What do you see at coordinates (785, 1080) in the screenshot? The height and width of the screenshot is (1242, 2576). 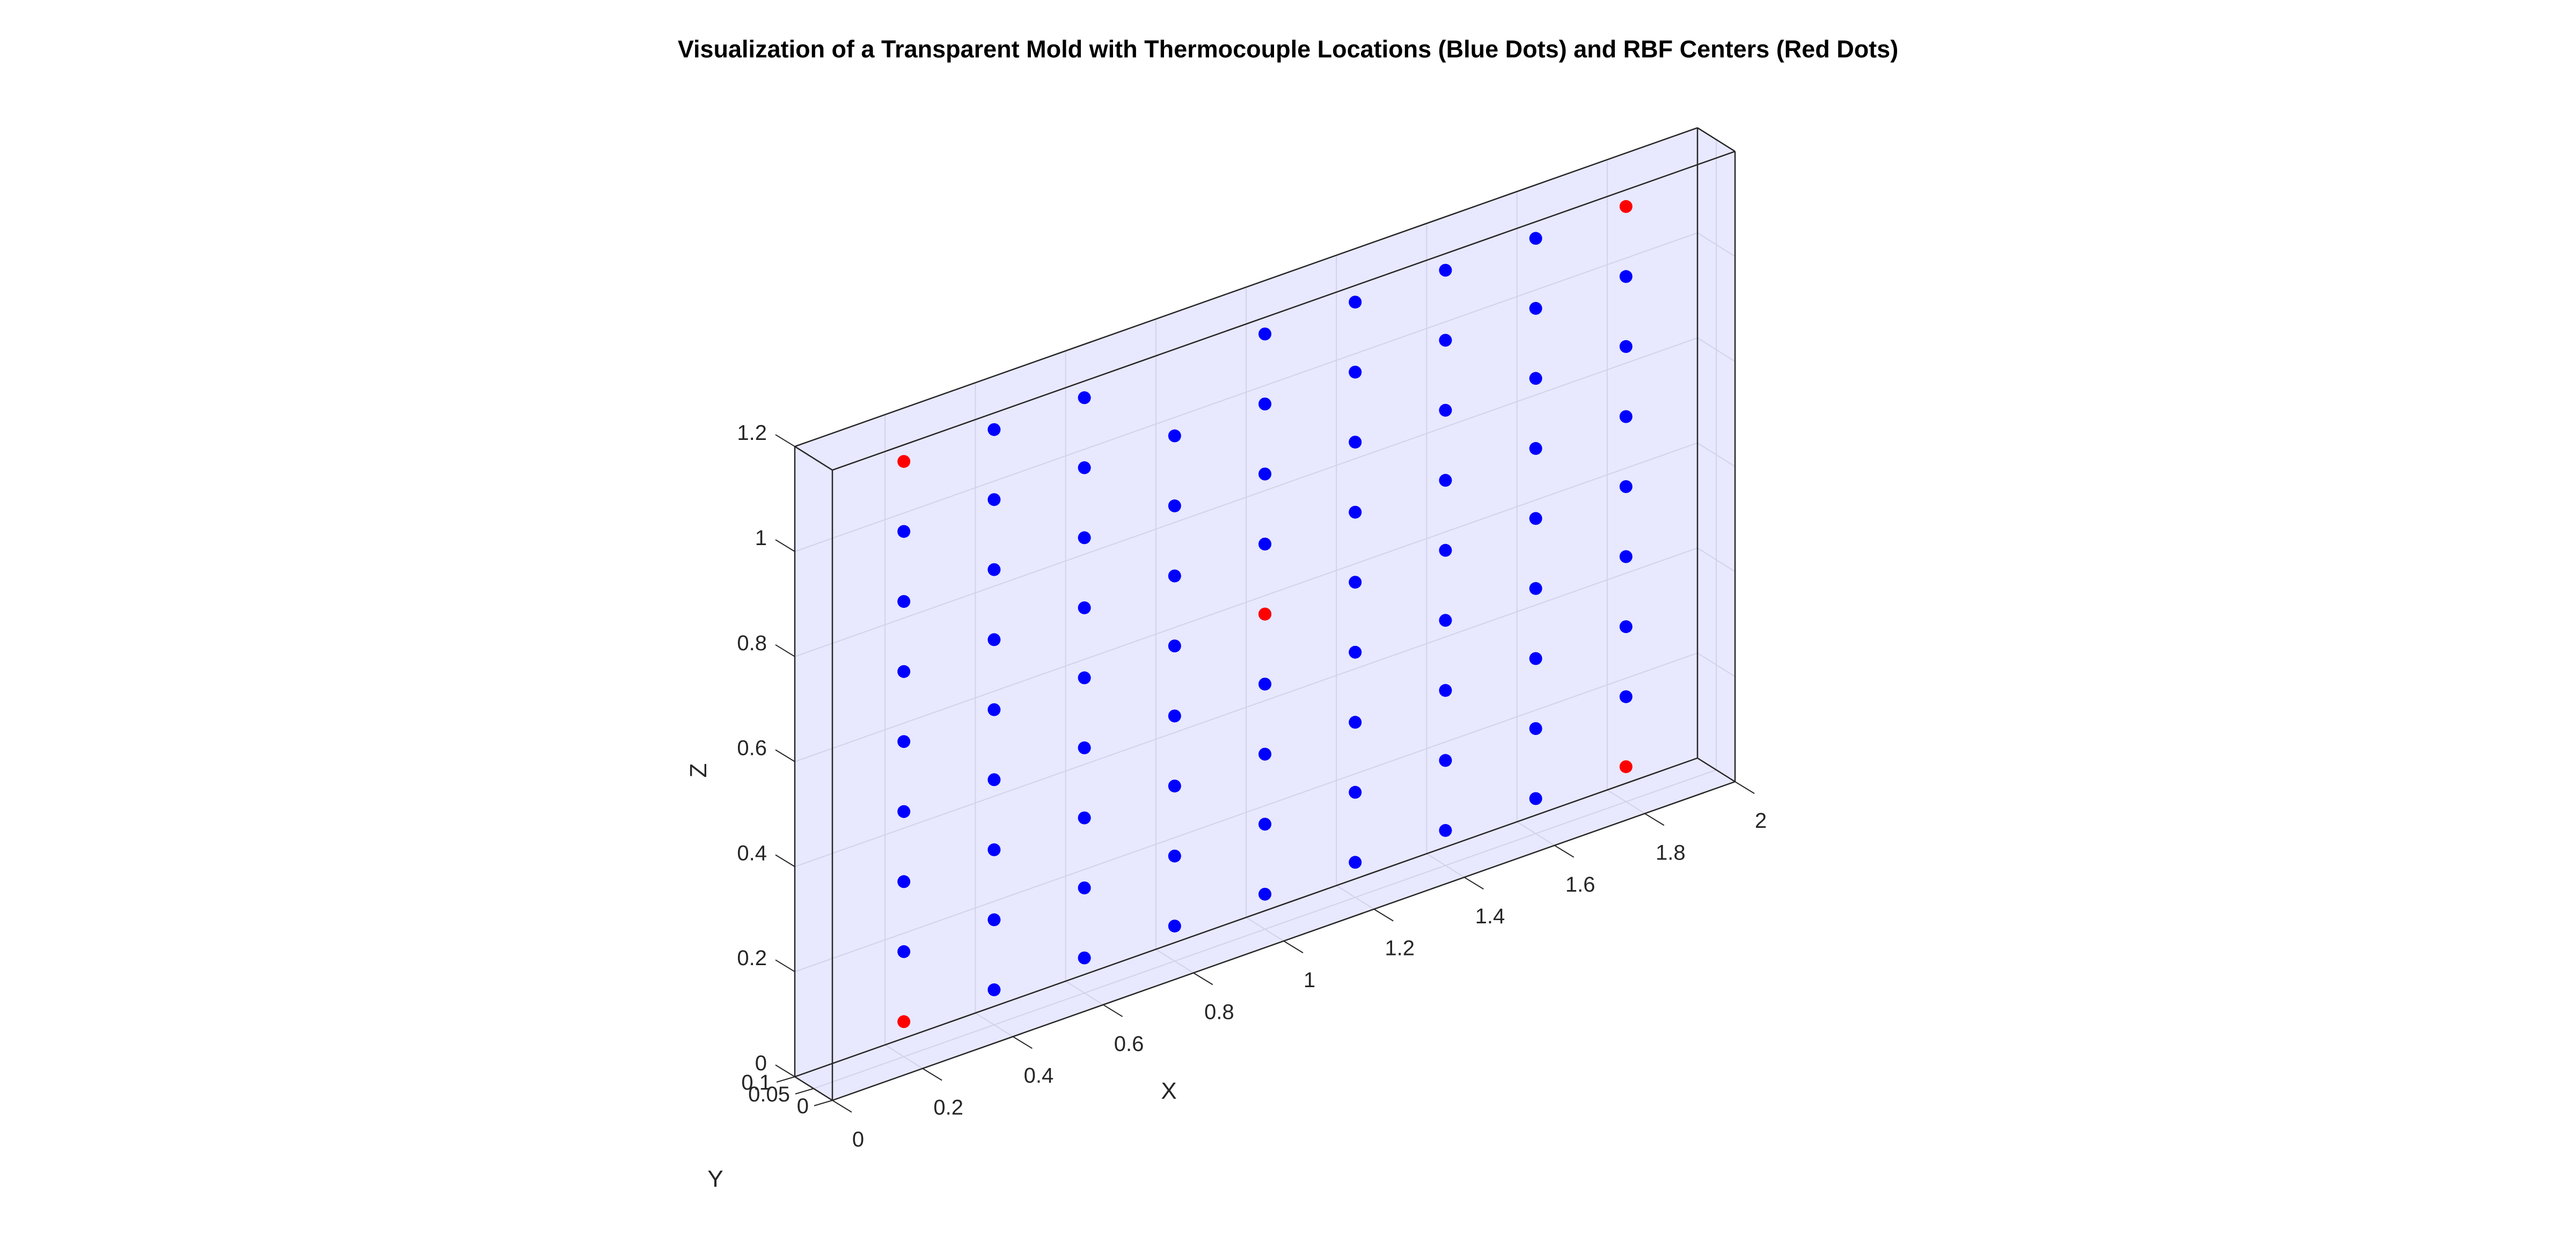 I see `y-tick` at bounding box center [785, 1080].